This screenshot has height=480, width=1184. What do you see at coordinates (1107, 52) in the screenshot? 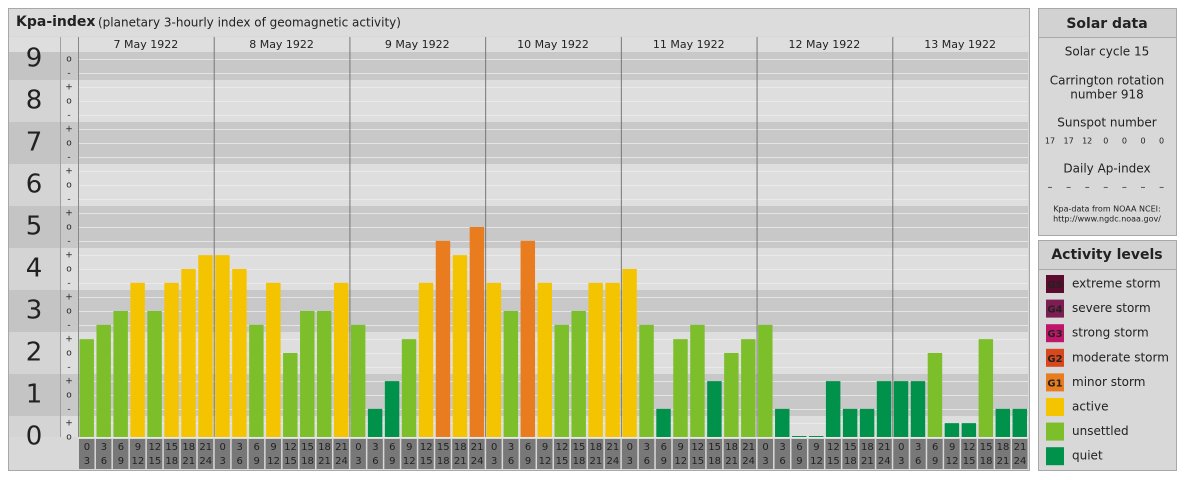
I see `solar-cycle: Solar cycle 15` at bounding box center [1107, 52].